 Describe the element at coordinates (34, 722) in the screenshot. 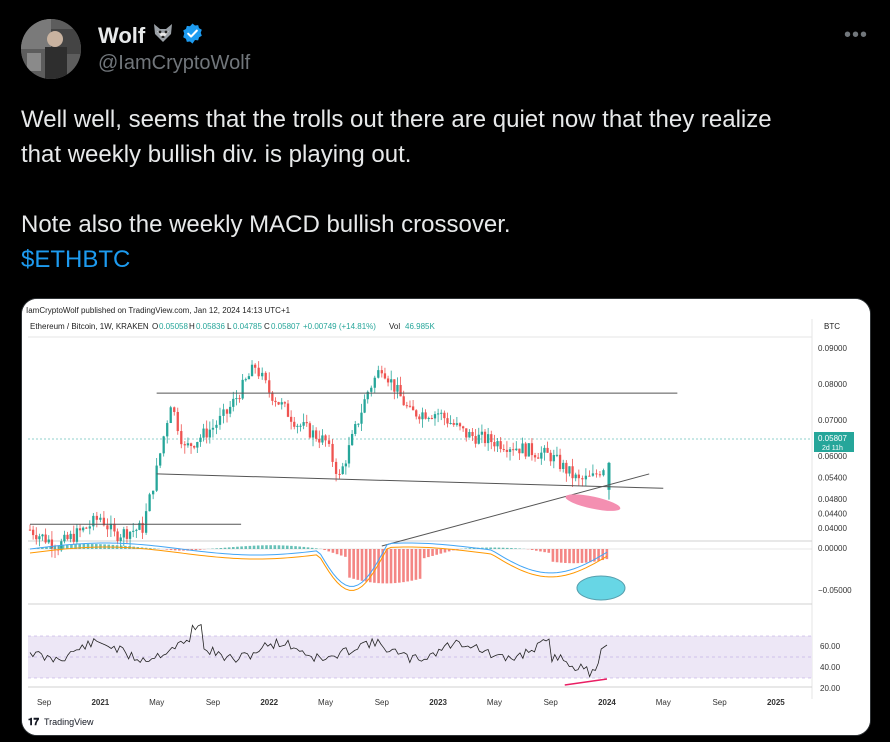

I see `tv-logo-mark-icon: 𝟏𝟕` at that location.